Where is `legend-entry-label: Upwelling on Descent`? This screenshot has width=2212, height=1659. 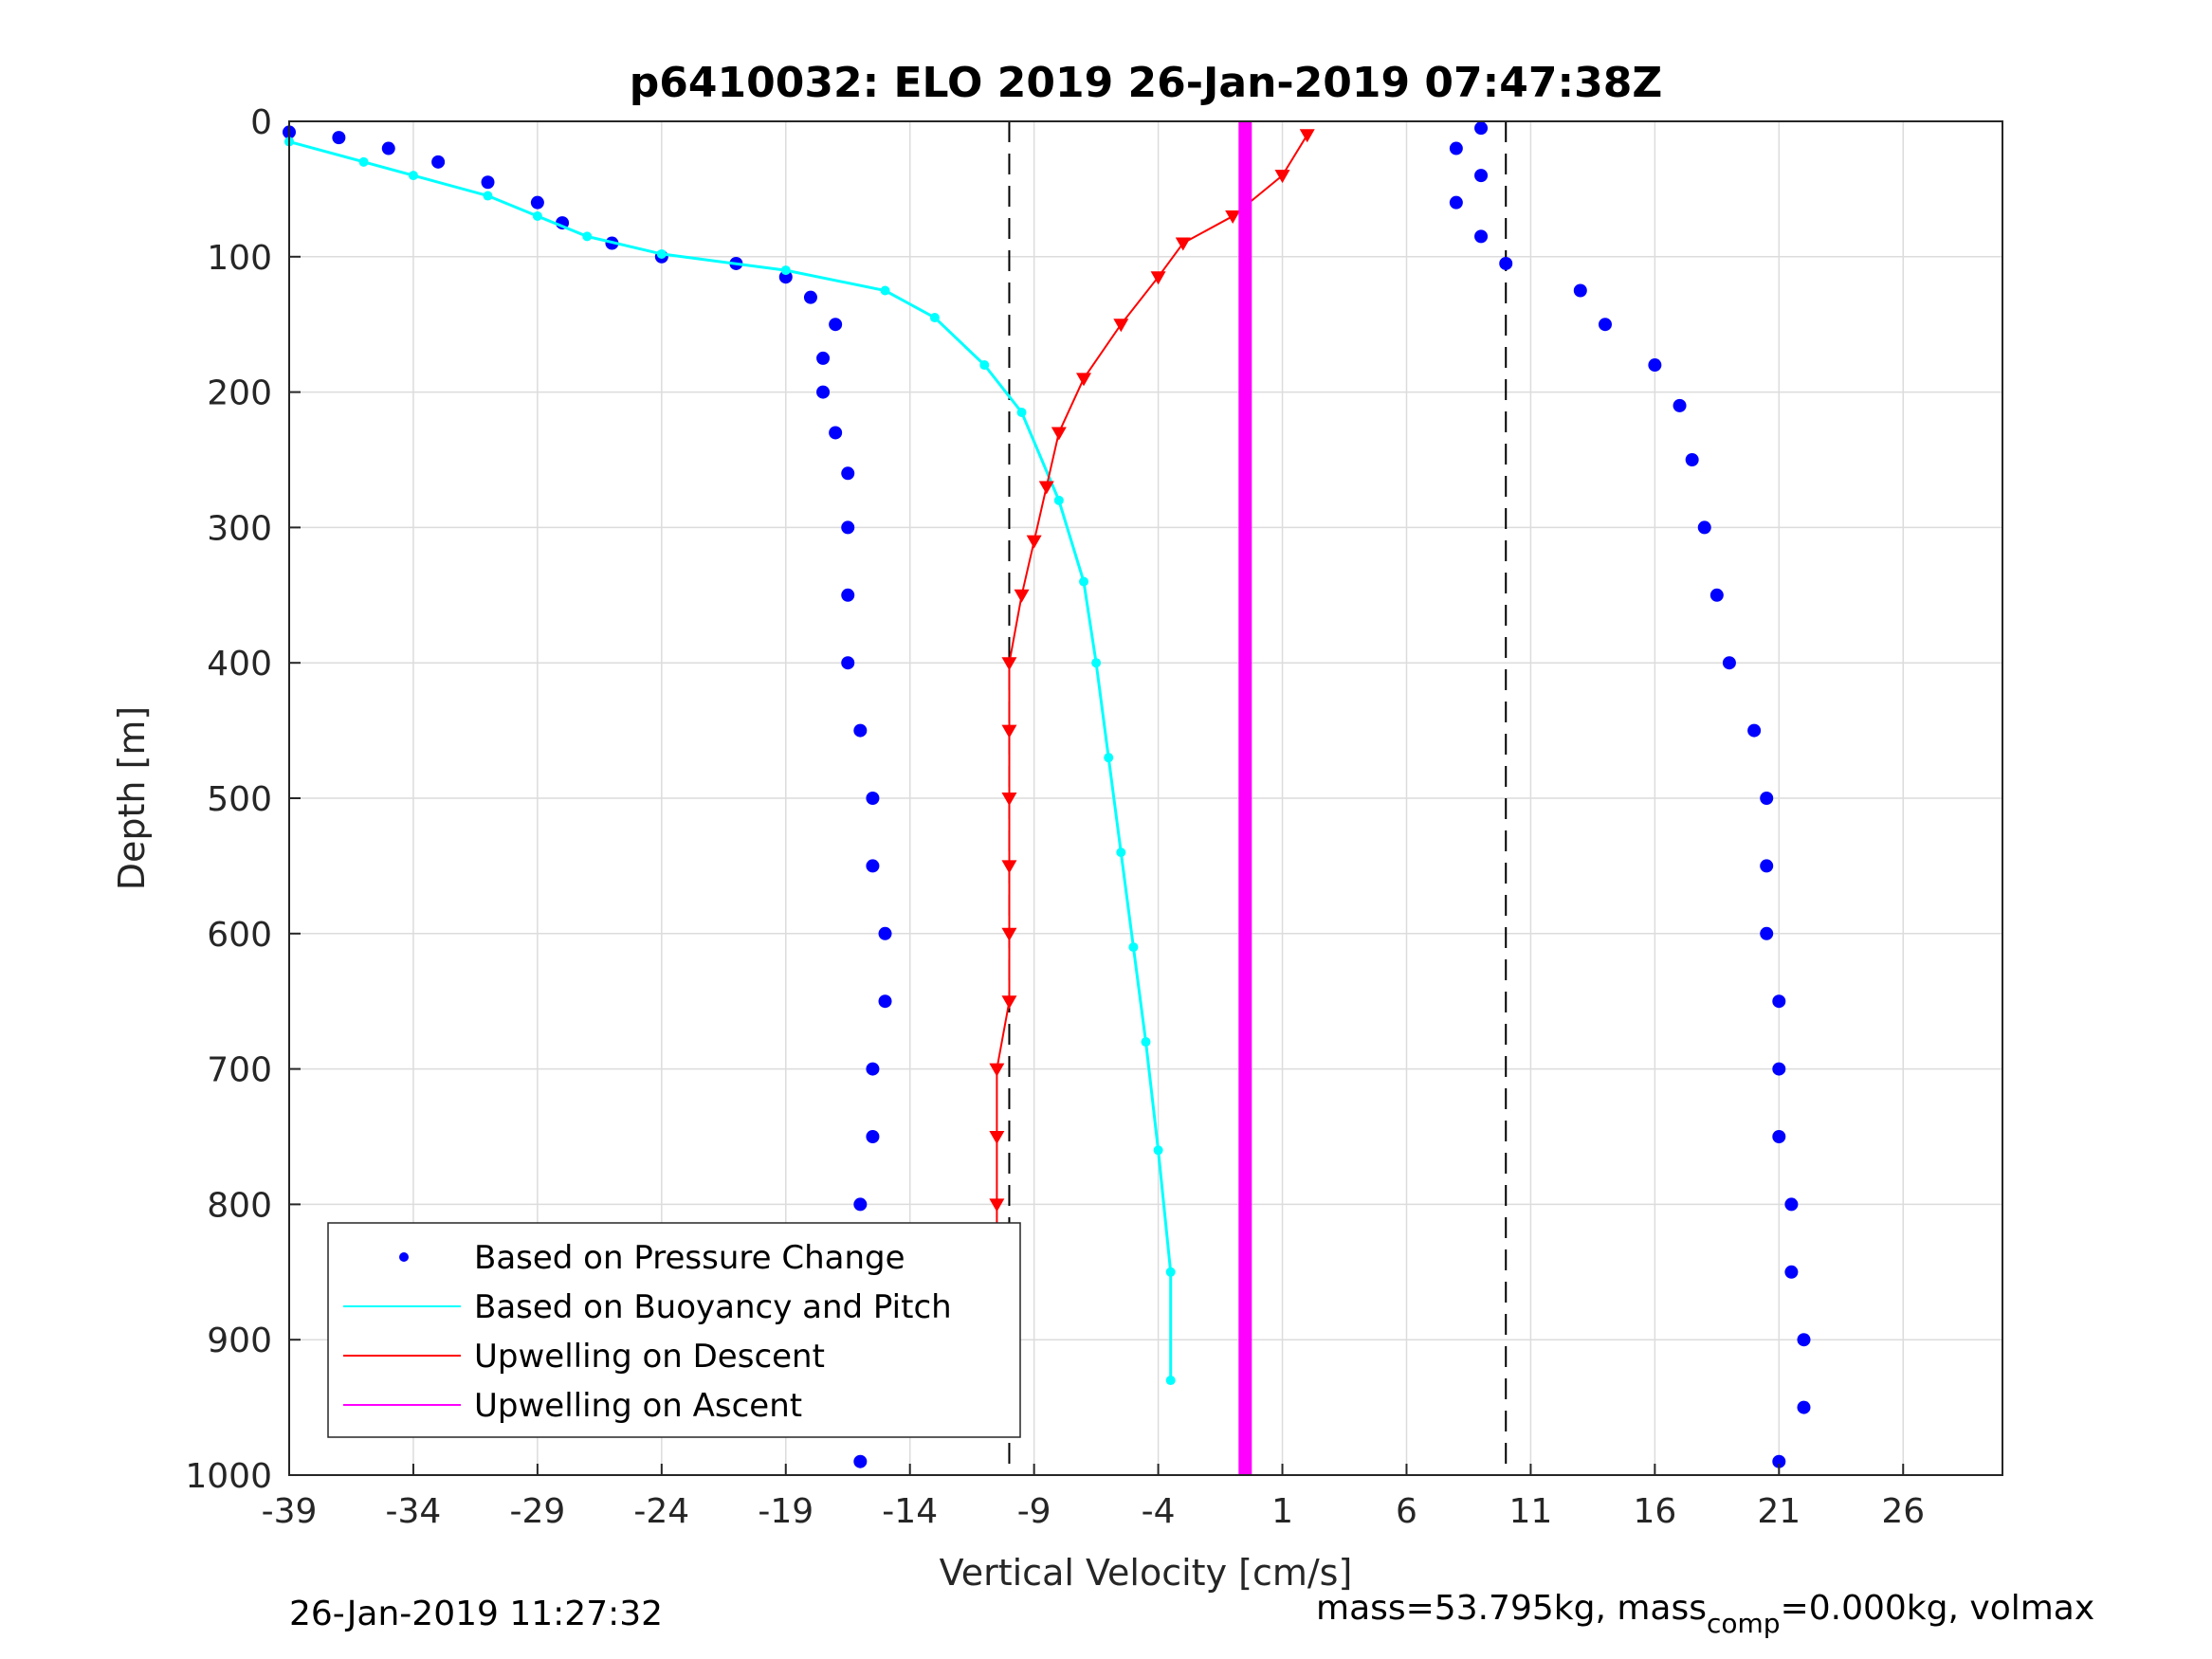
legend-entry-label: Upwelling on Descent is located at coordinates (649, 1357).